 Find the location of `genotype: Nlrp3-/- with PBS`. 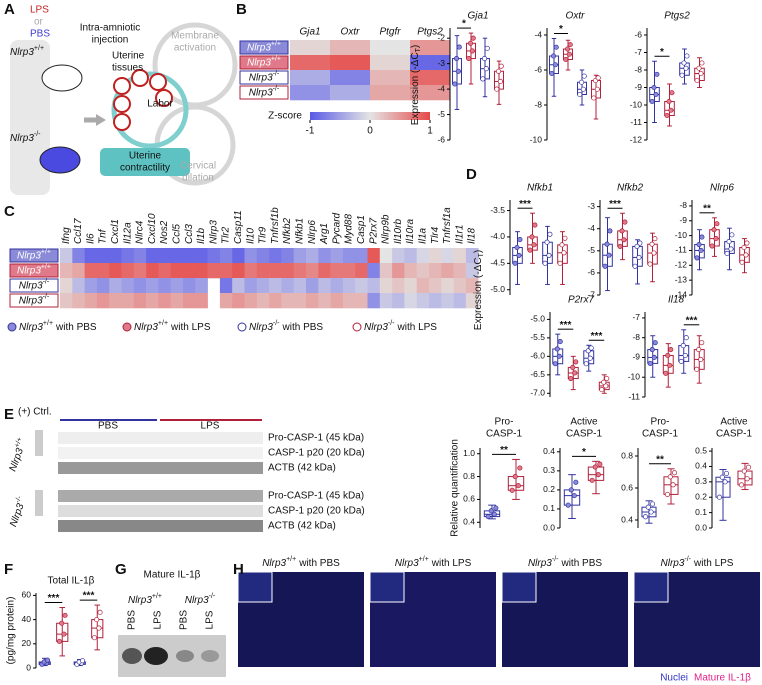

genotype: Nlrp3-/- with PBS is located at coordinates (565, 562).